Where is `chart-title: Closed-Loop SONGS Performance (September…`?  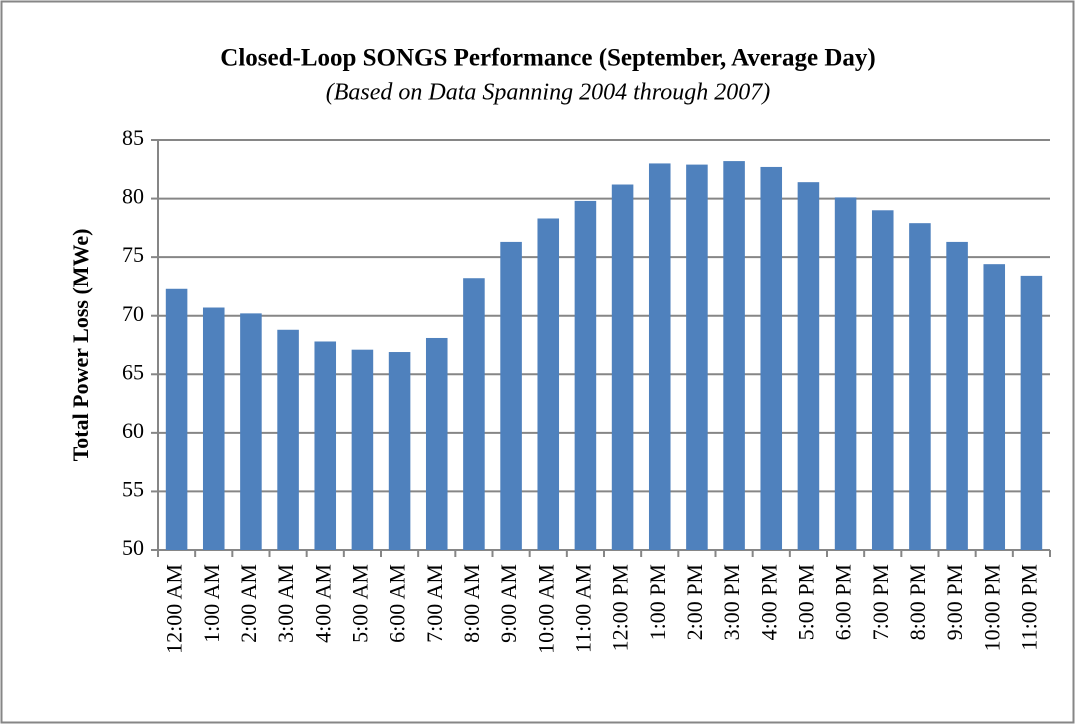
chart-title: Closed-Loop SONGS Performance (September… is located at coordinates (547, 58).